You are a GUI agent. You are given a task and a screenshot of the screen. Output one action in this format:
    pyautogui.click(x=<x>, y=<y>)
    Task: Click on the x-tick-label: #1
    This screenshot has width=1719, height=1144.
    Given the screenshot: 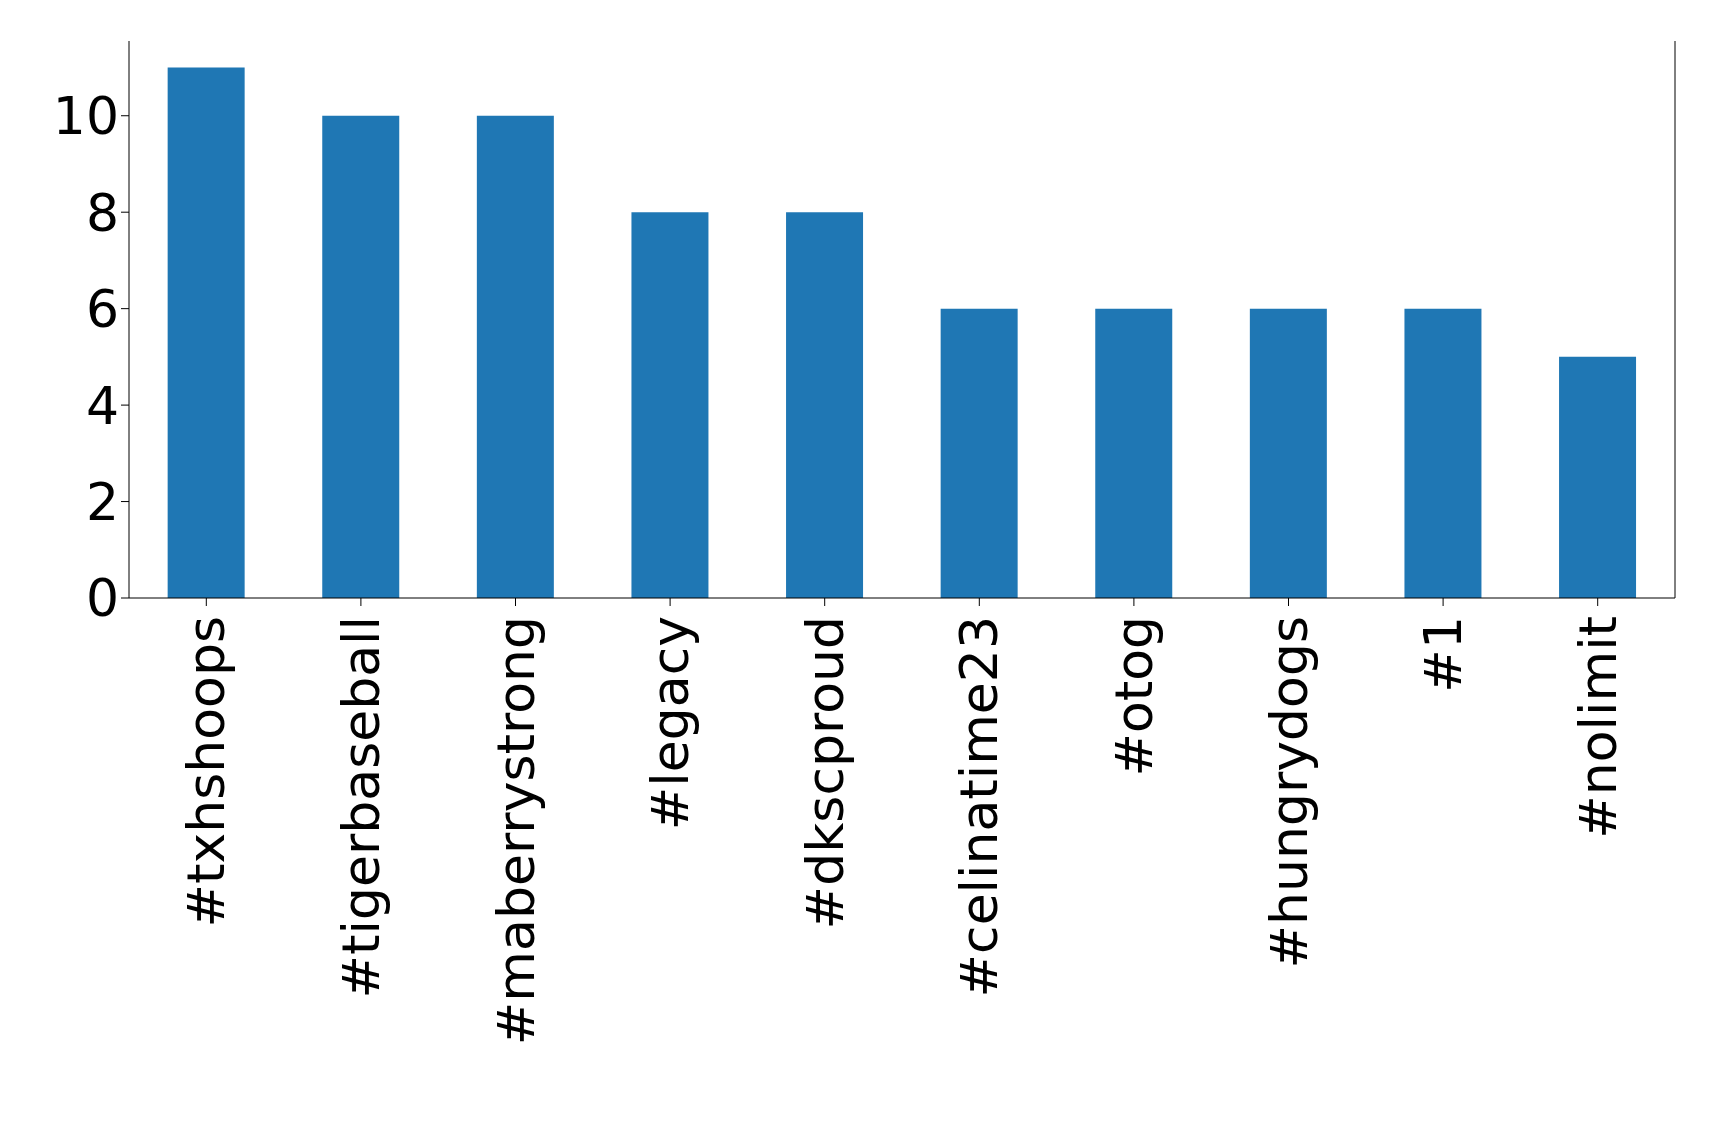 What is the action you would take?
    pyautogui.click(x=1443, y=654)
    